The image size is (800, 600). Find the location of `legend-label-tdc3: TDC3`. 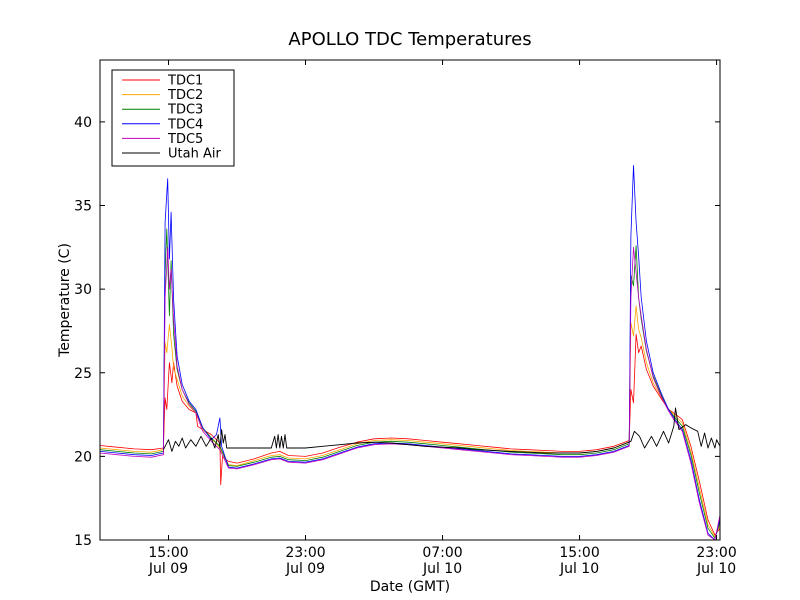

legend-label-tdc3: TDC3 is located at coordinates (185, 110).